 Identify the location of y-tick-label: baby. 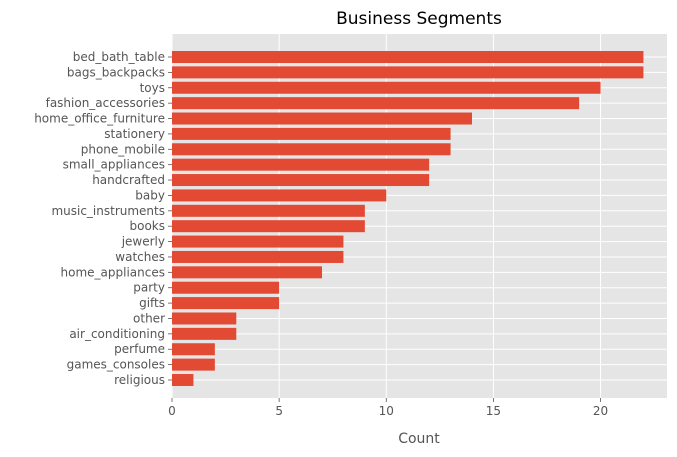
(150, 195).